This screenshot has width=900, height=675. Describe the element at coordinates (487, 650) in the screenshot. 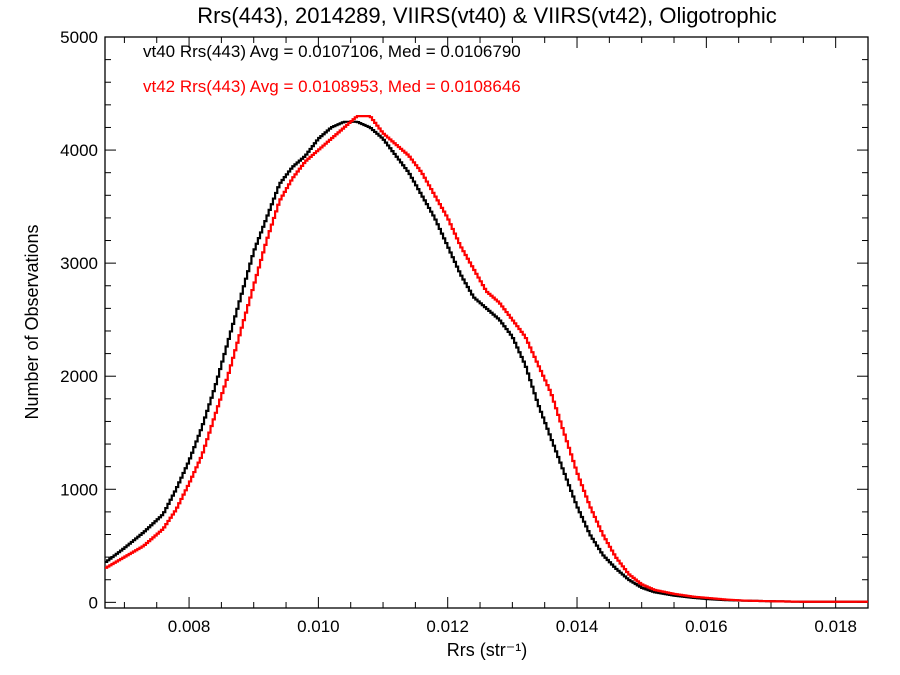

I see `x-axis-label: Rrs (str⁻¹)` at that location.